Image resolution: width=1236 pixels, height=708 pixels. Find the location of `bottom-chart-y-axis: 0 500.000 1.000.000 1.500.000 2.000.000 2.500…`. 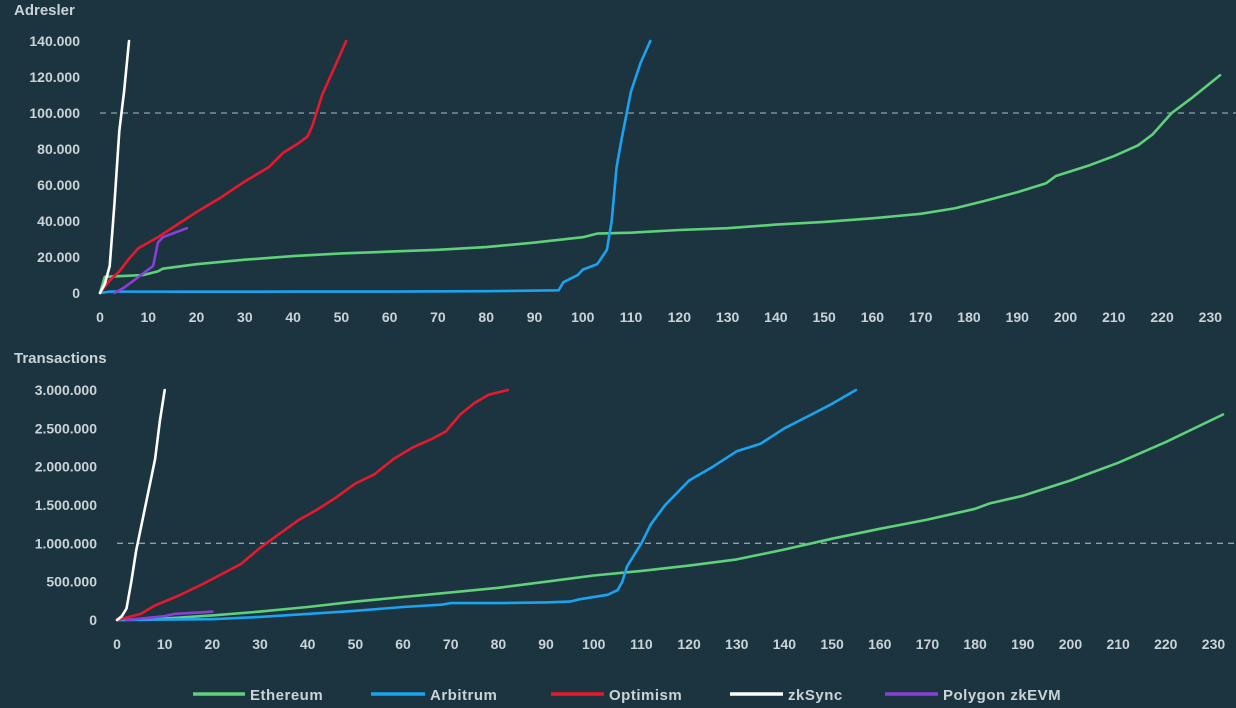

bottom-chart-y-axis: 0 500.000 1.000.000 1.500.000 2.000.000 2.500… is located at coordinates (66, 505).